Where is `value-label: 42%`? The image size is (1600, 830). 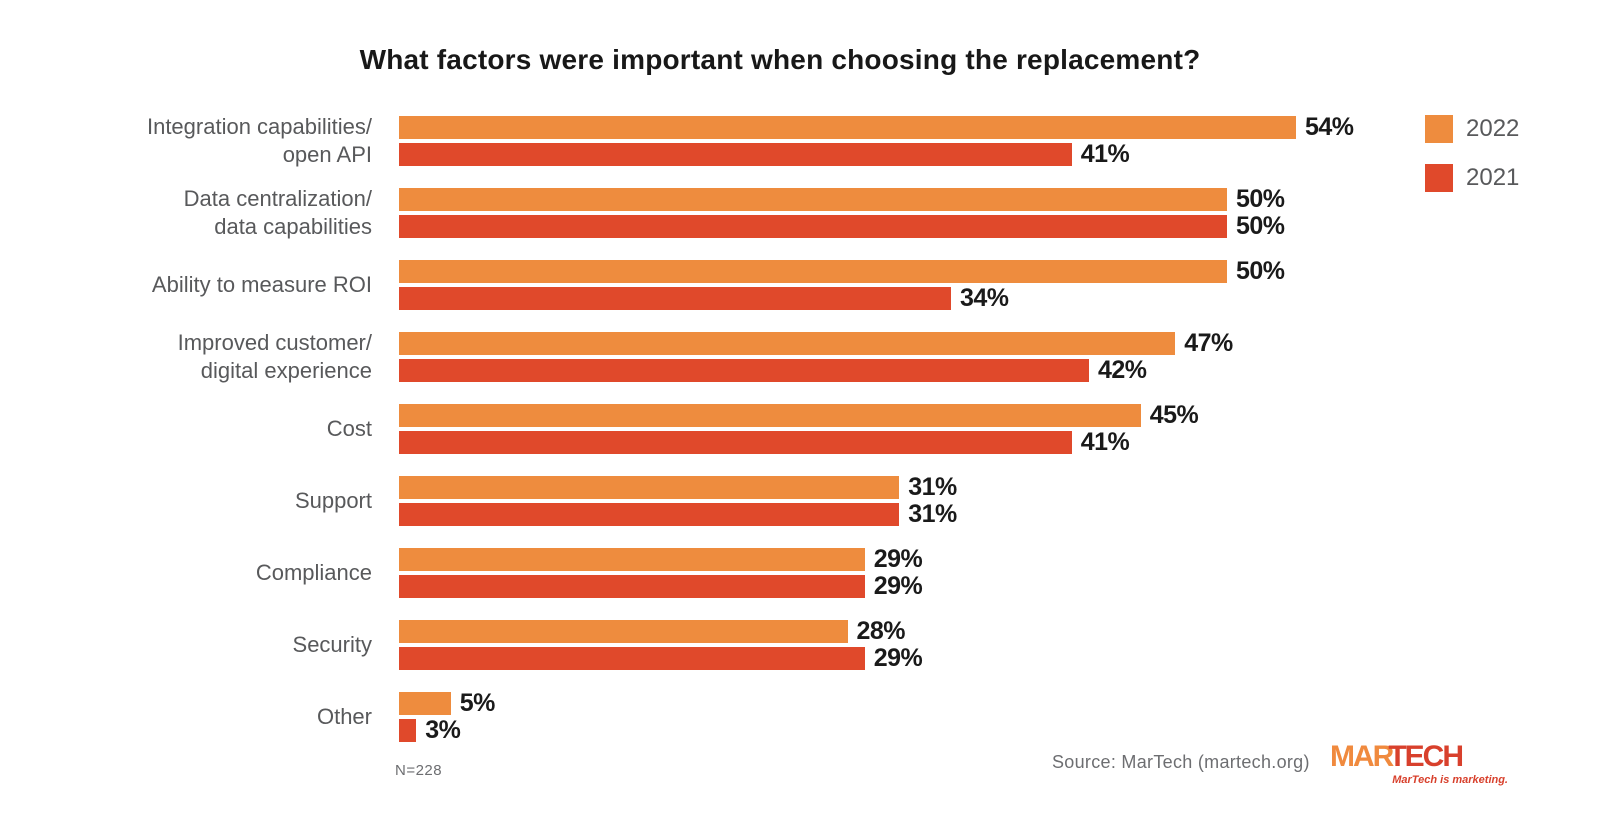 value-label: 42% is located at coordinates (1122, 370).